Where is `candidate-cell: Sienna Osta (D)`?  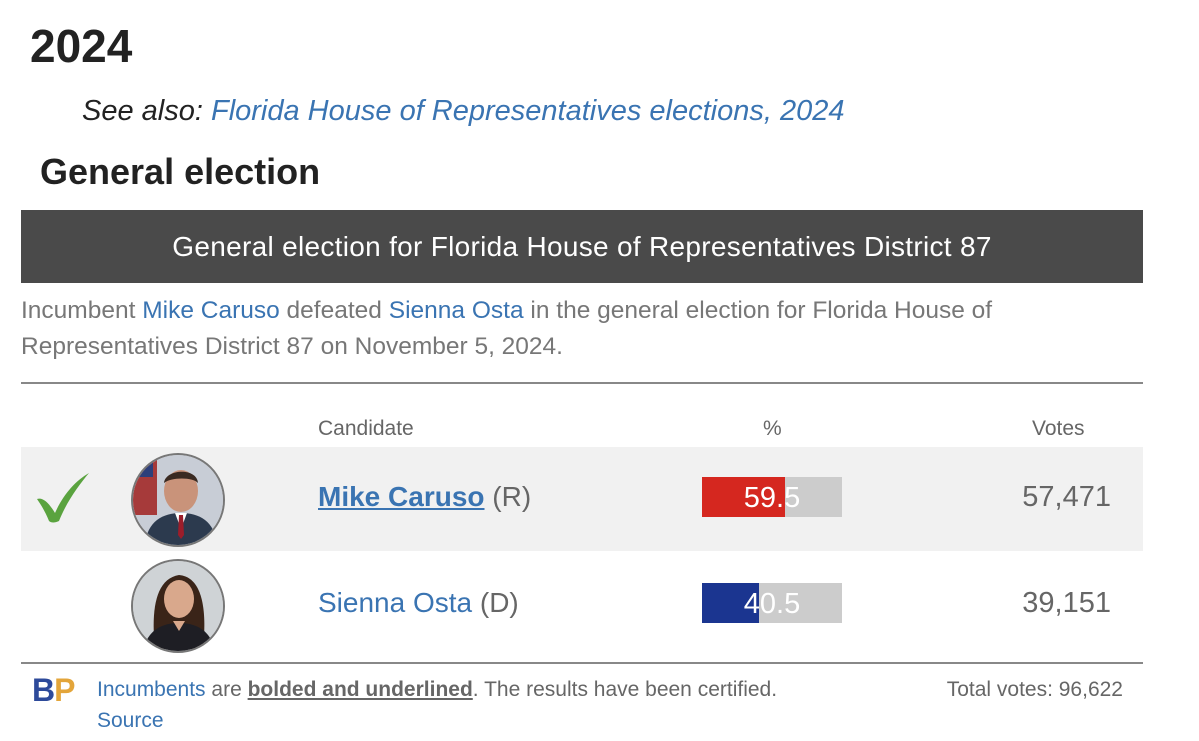 candidate-cell: Sienna Osta (D) is located at coordinates (418, 603).